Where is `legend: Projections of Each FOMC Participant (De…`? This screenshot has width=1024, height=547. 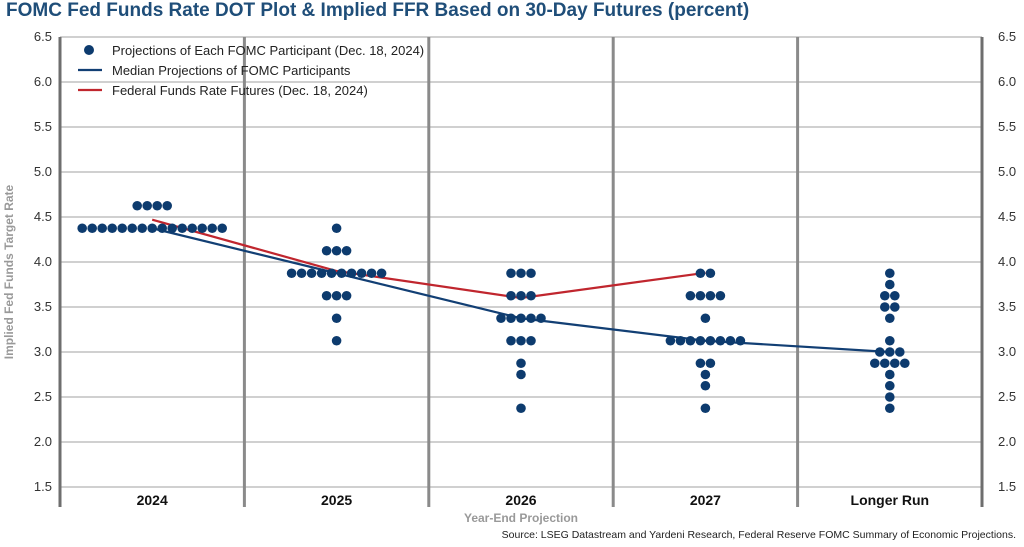 legend: Projections of Each FOMC Participant (De… is located at coordinates (251, 70).